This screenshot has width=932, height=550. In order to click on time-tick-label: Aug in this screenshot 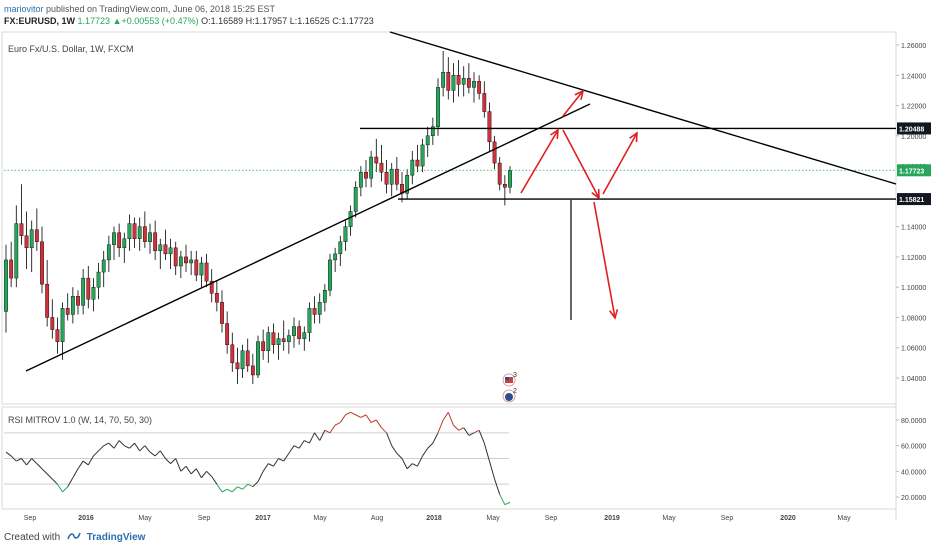, I will do `click(377, 518)`.